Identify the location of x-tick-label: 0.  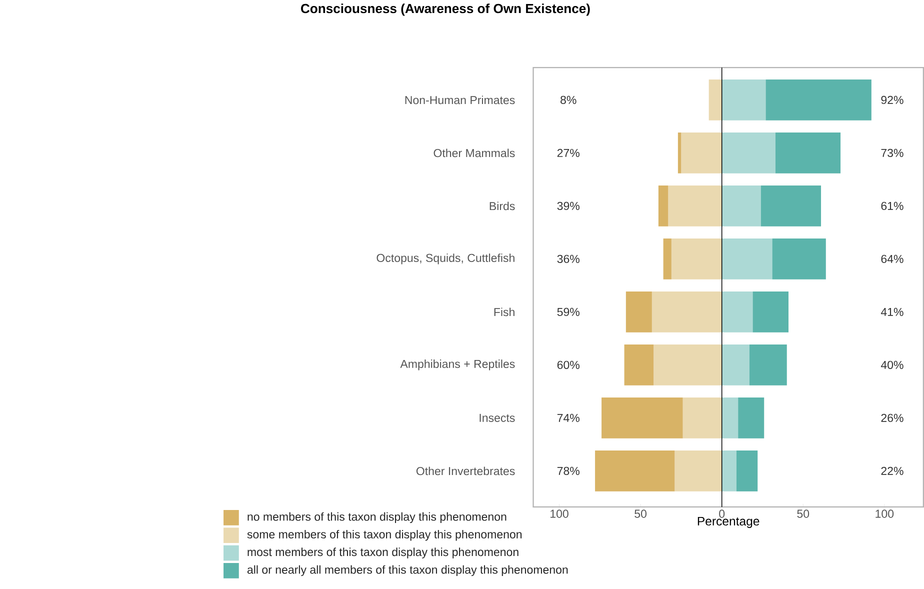
(722, 514).